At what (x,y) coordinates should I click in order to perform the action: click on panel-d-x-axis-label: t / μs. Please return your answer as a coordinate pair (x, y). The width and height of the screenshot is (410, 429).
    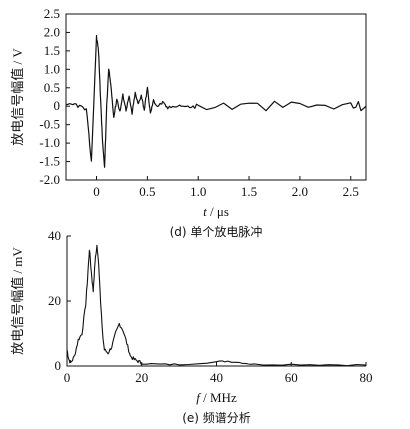
    Looking at the image, I should click on (216, 211).